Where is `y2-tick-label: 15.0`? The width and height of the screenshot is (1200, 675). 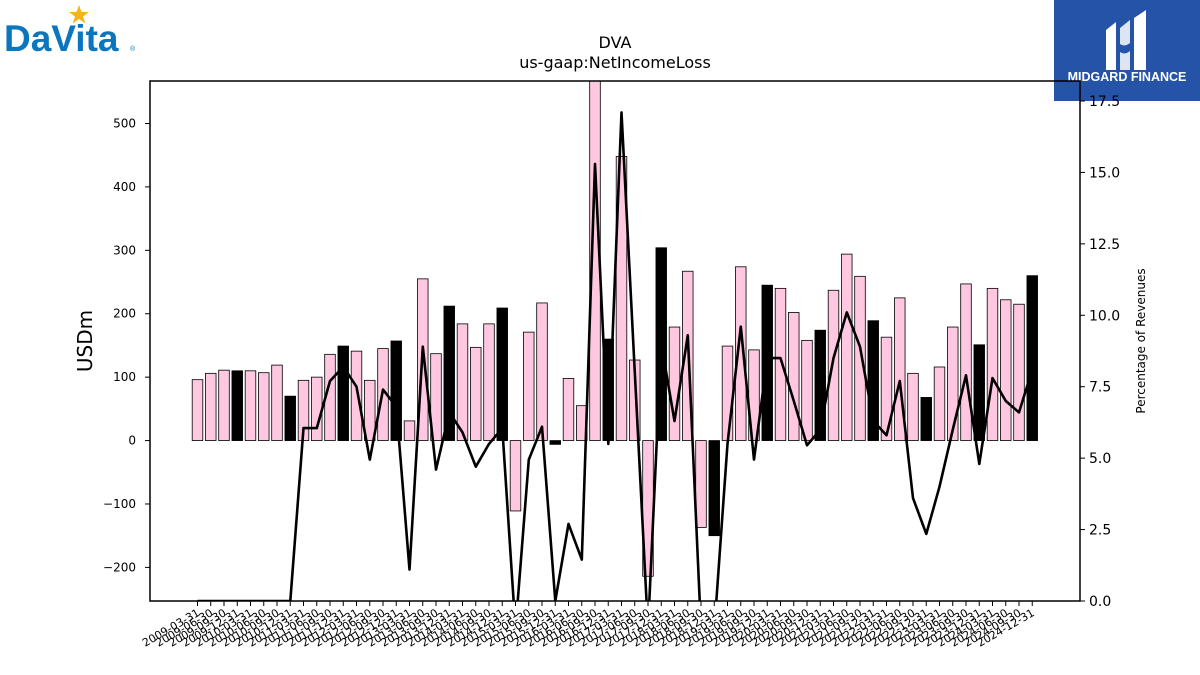 y2-tick-label: 15.0 is located at coordinates (1104, 173).